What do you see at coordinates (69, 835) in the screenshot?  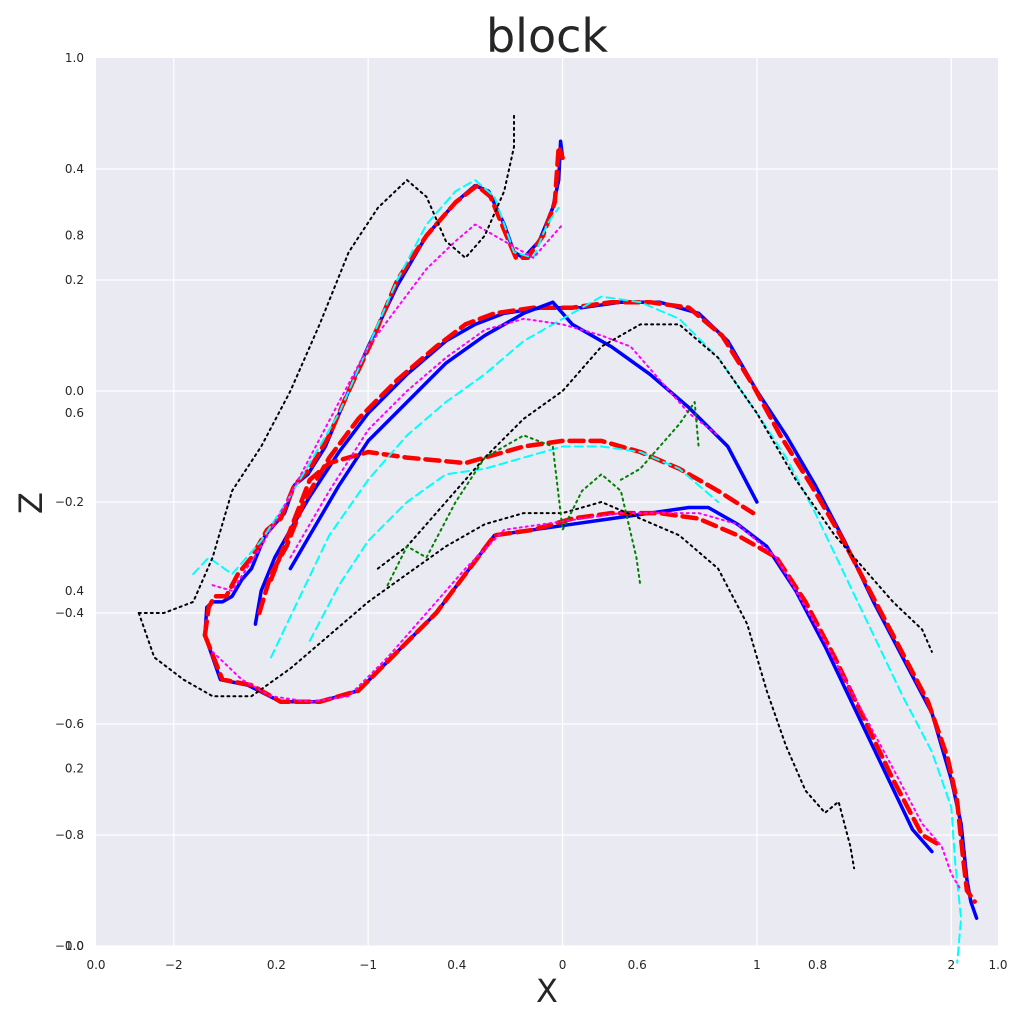 I see `y-tick-label: −0.8` at bounding box center [69, 835].